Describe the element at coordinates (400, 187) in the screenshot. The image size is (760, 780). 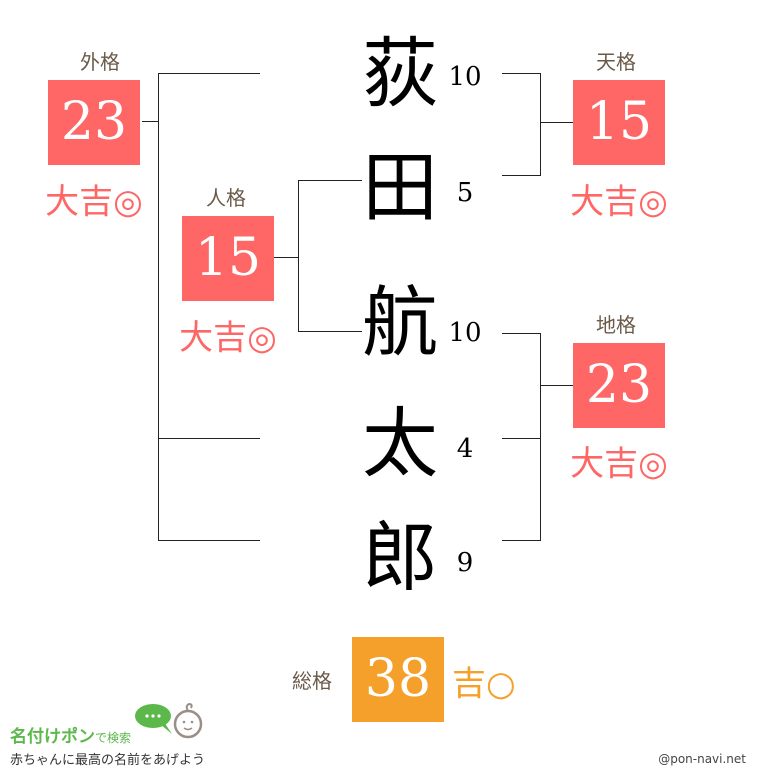
I see `name-char: 田` at that location.